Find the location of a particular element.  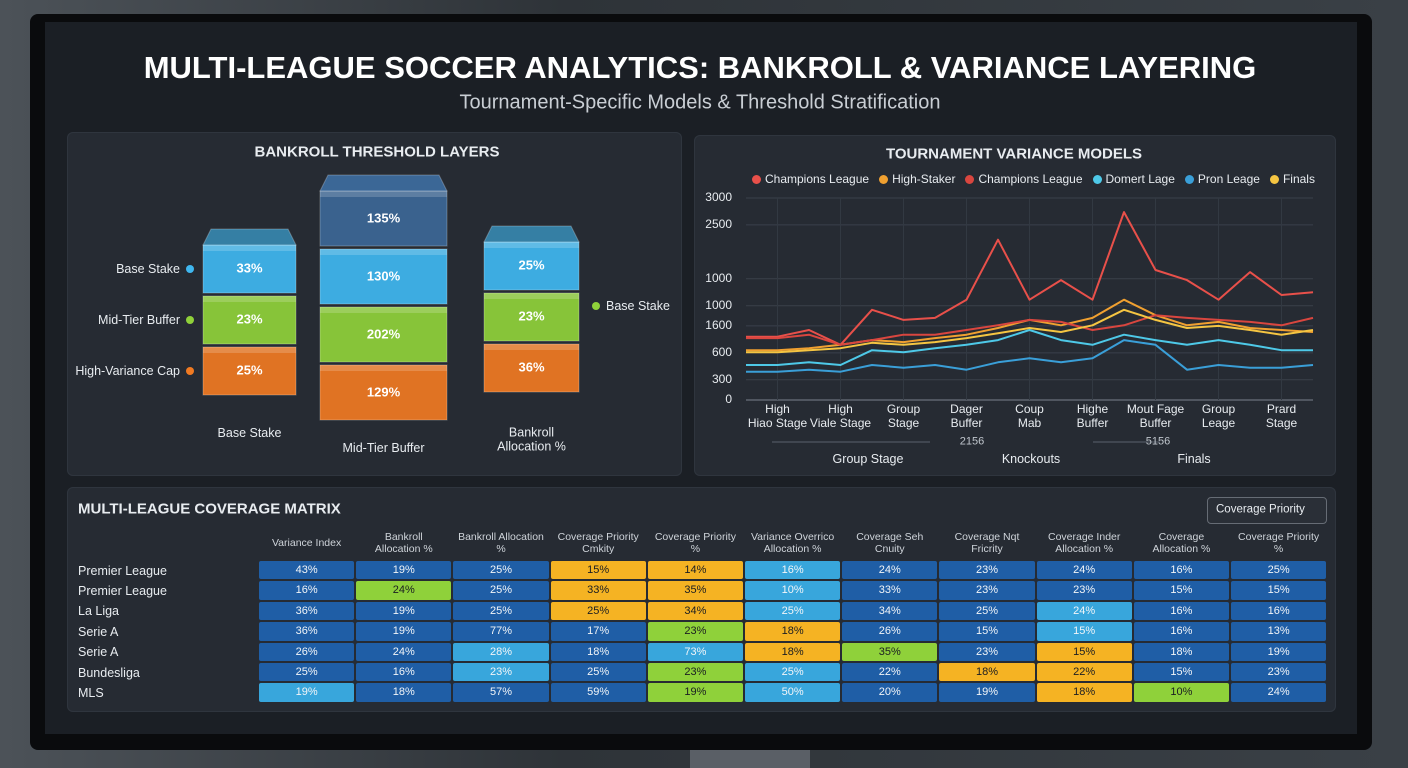

dropdown-label: Coverage Priority is located at coordinates (1260, 509).